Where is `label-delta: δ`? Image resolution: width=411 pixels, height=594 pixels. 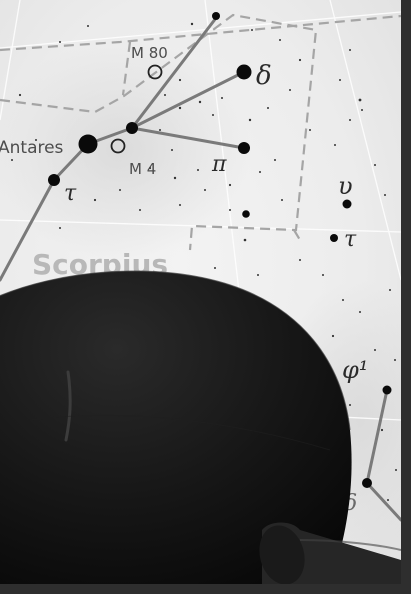
label-delta: δ is located at coordinates (264, 76).